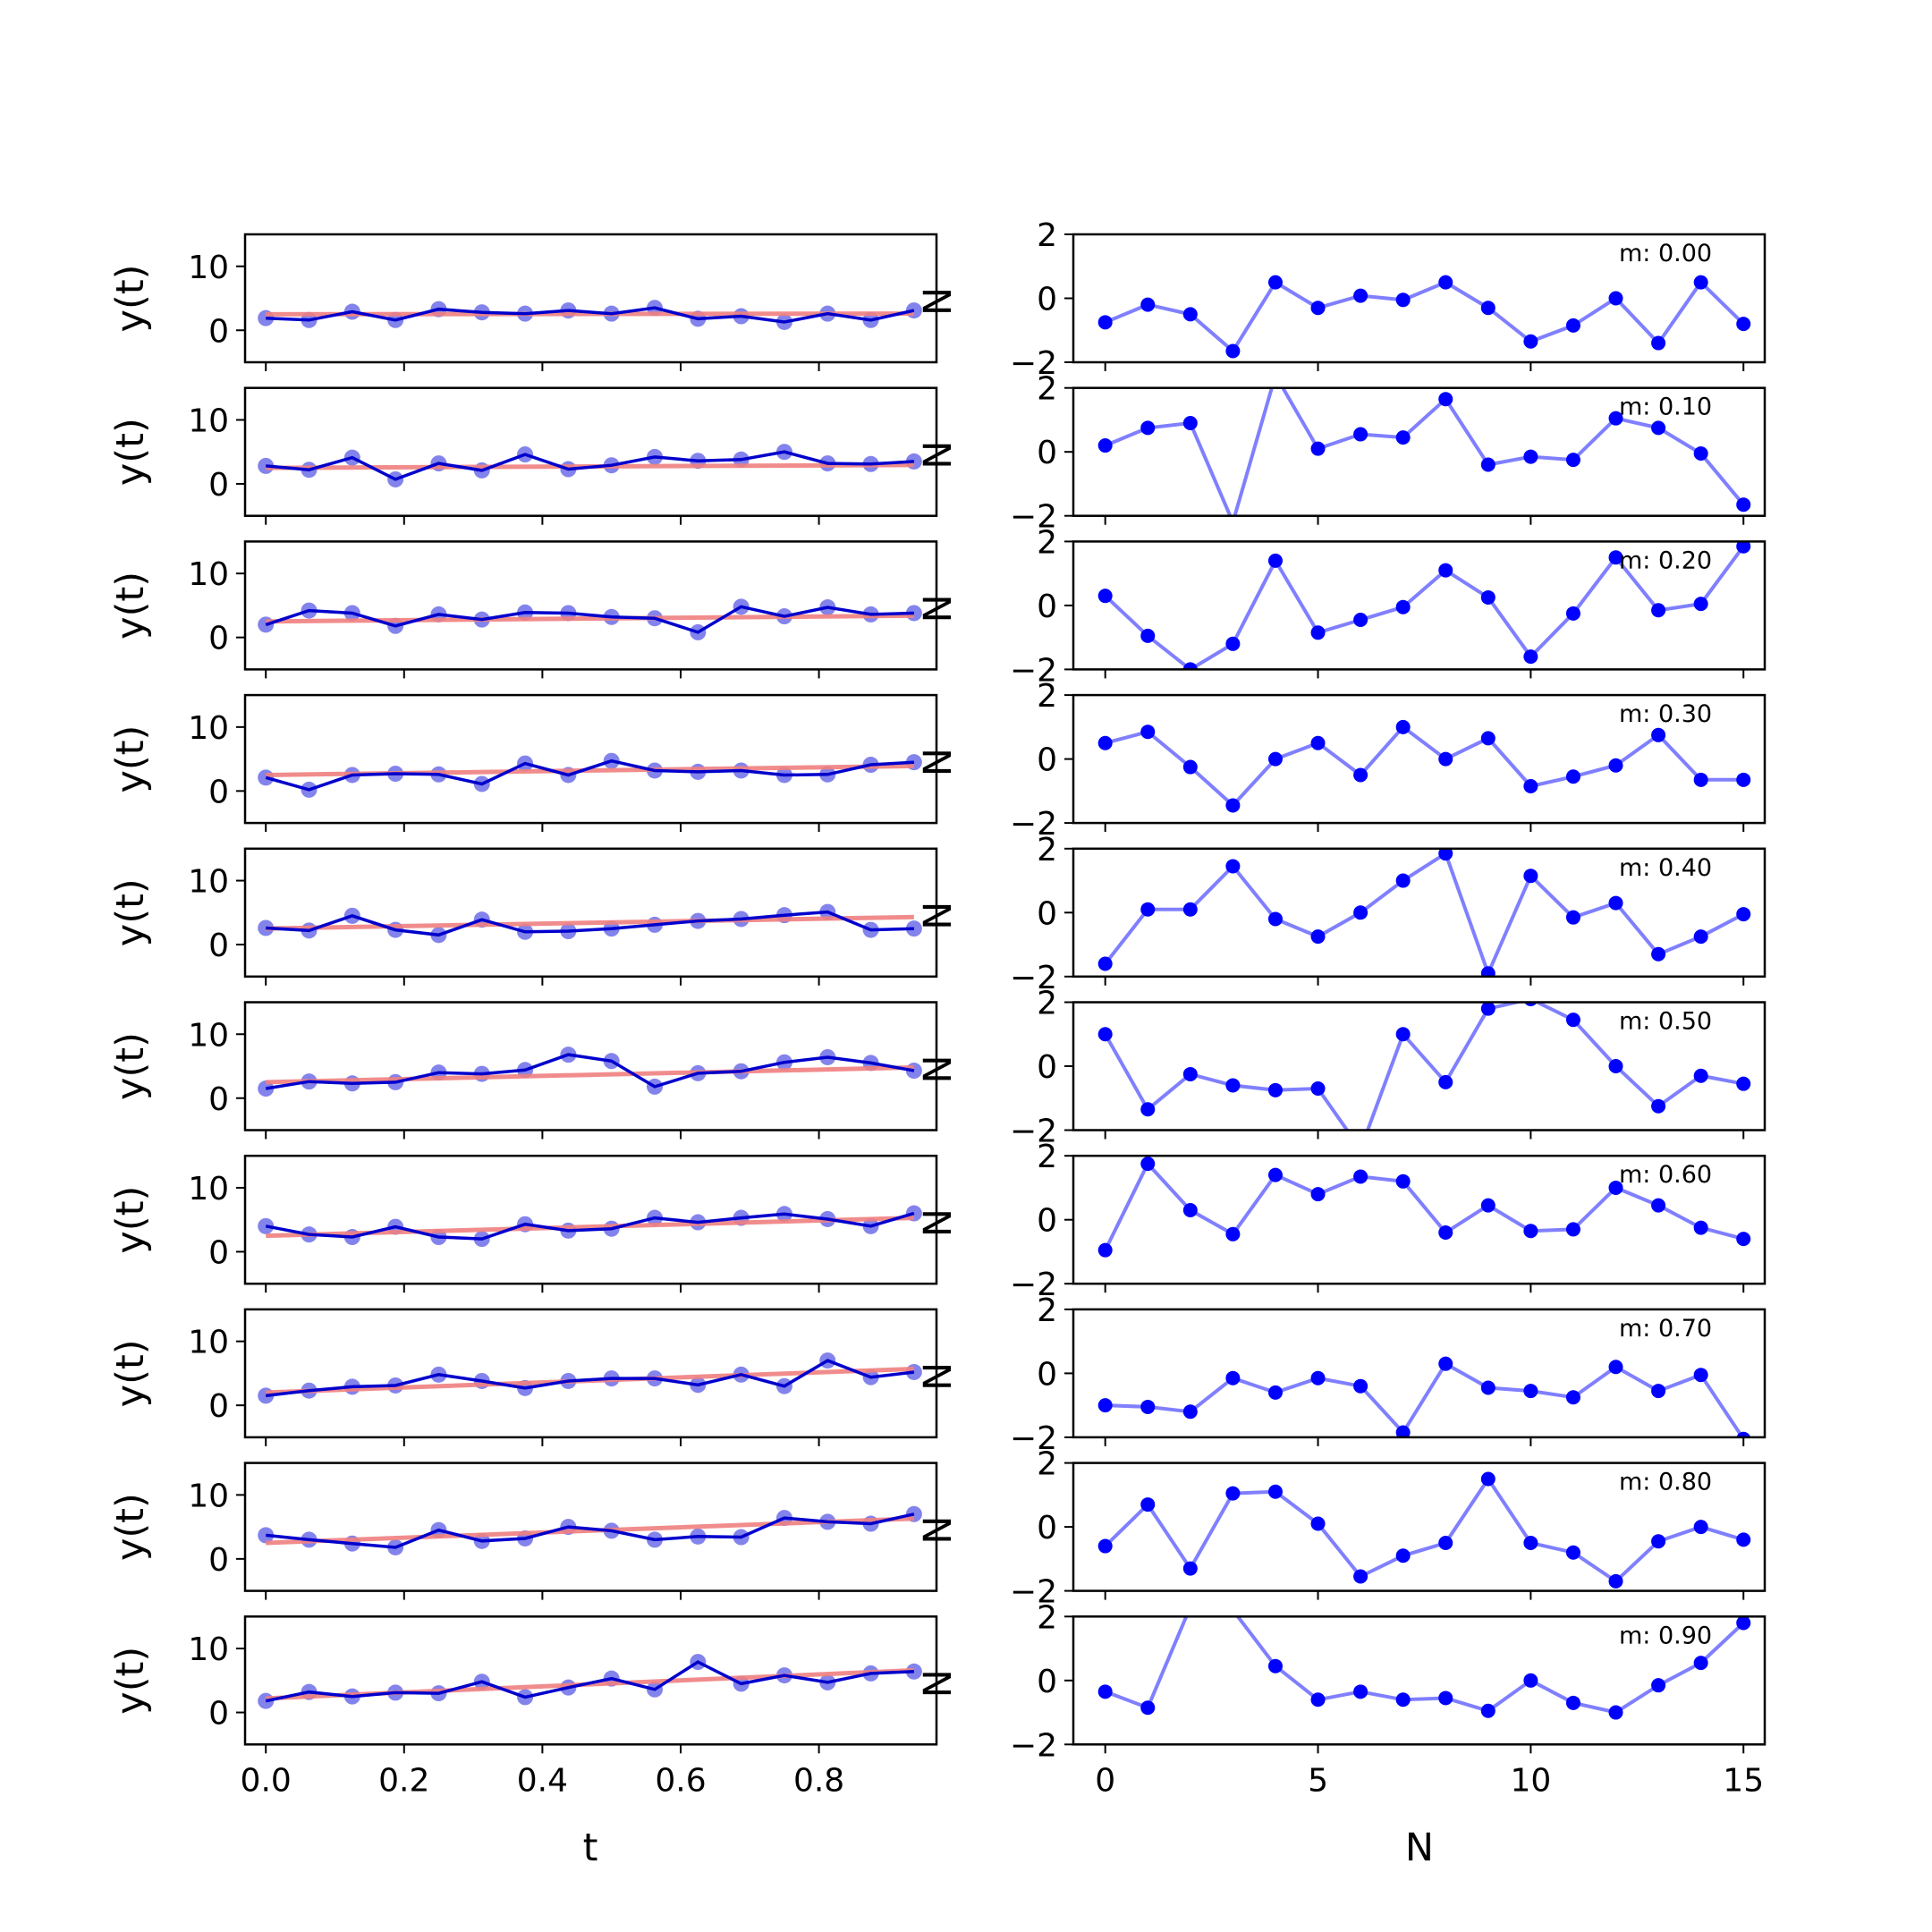  Describe the element at coordinates (523, 302) in the screenshot. I see `left-panel-0: 0 10 y(t)` at that location.